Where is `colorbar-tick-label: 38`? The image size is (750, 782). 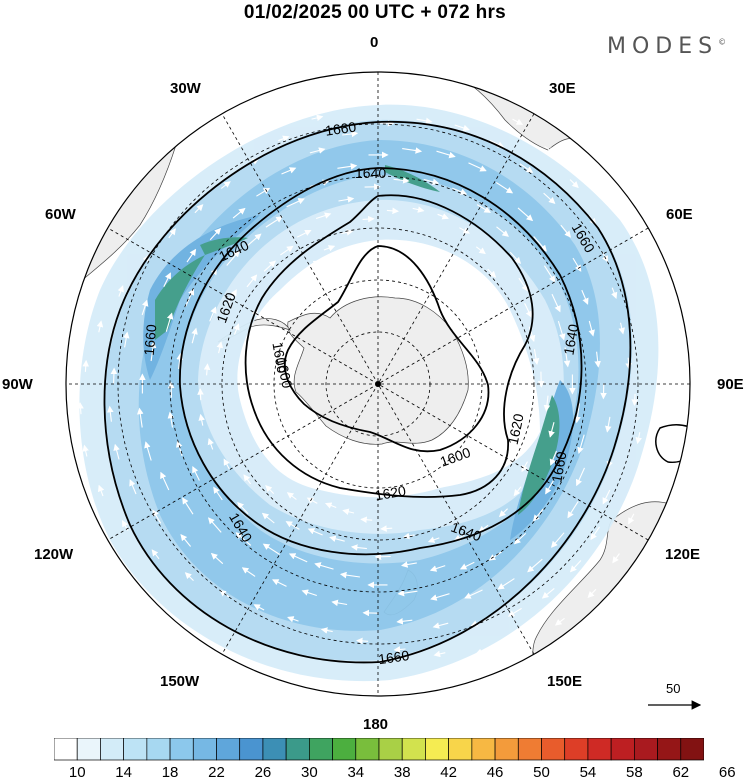 colorbar-tick-label: 38 is located at coordinates (402, 772).